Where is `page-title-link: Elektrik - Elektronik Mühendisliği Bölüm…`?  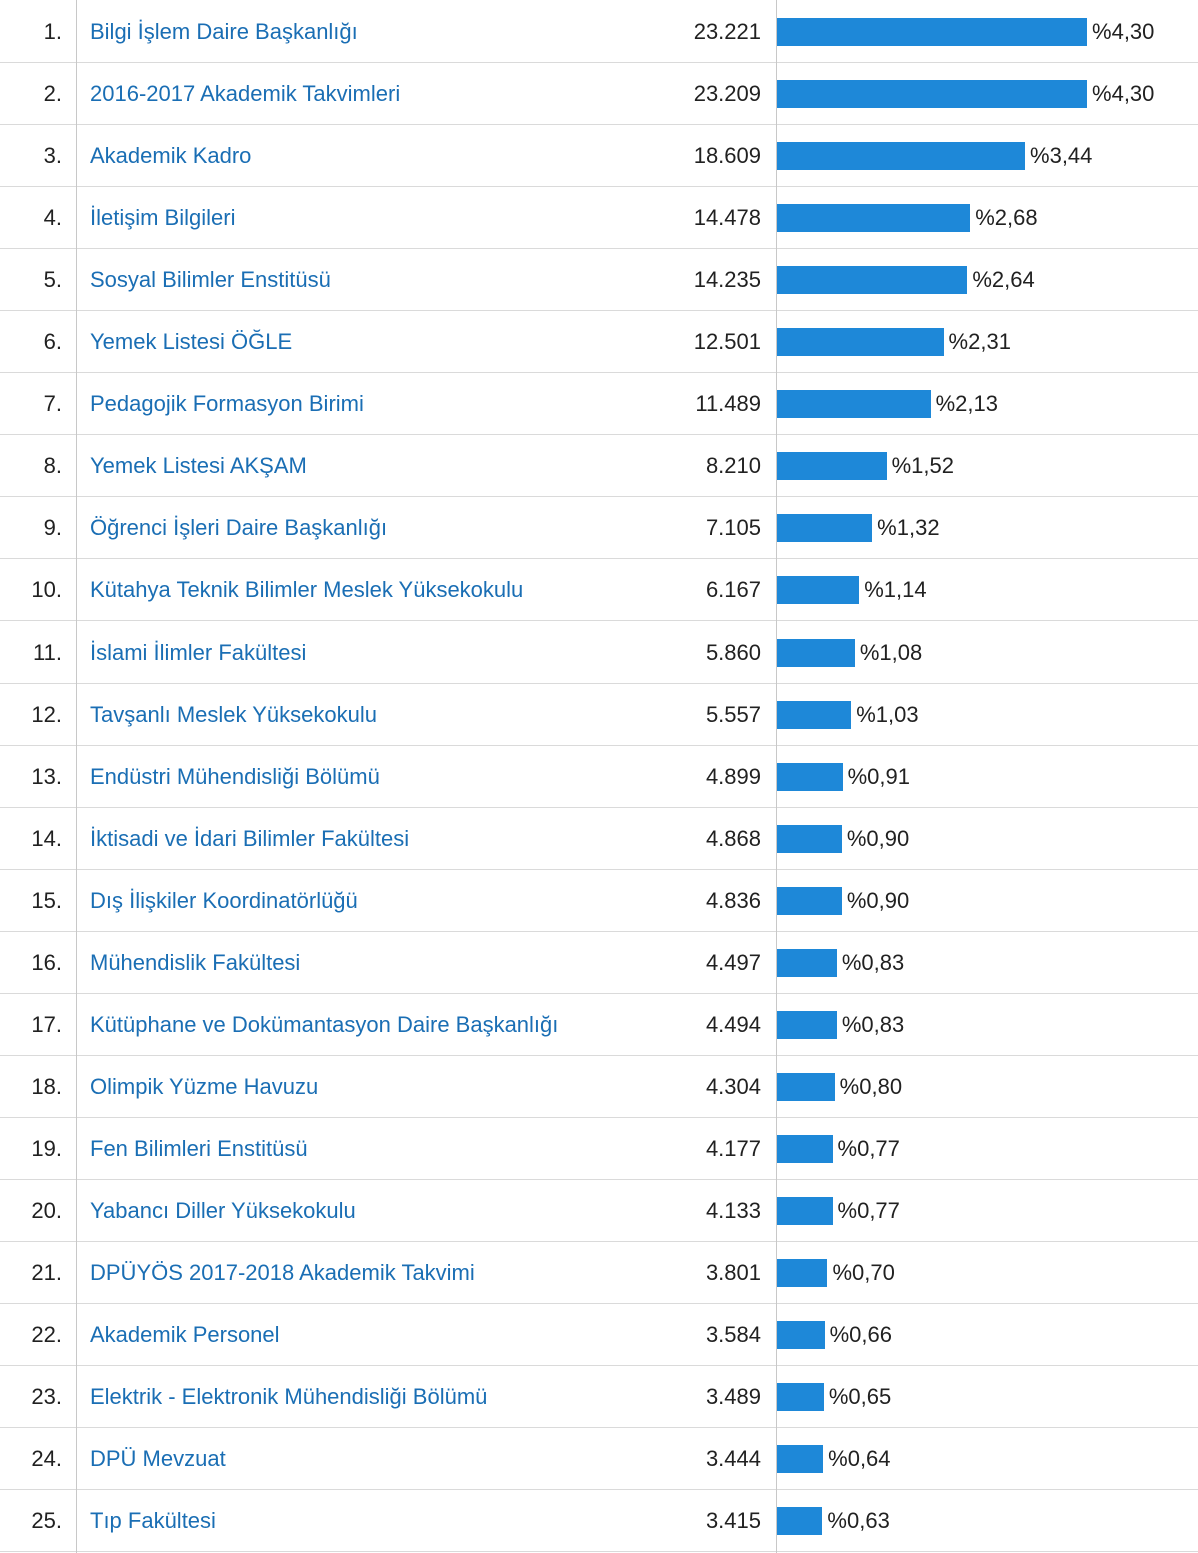 page-title-link: Elektrik - Elektronik Mühendisliği Bölüm… is located at coordinates (289, 1397).